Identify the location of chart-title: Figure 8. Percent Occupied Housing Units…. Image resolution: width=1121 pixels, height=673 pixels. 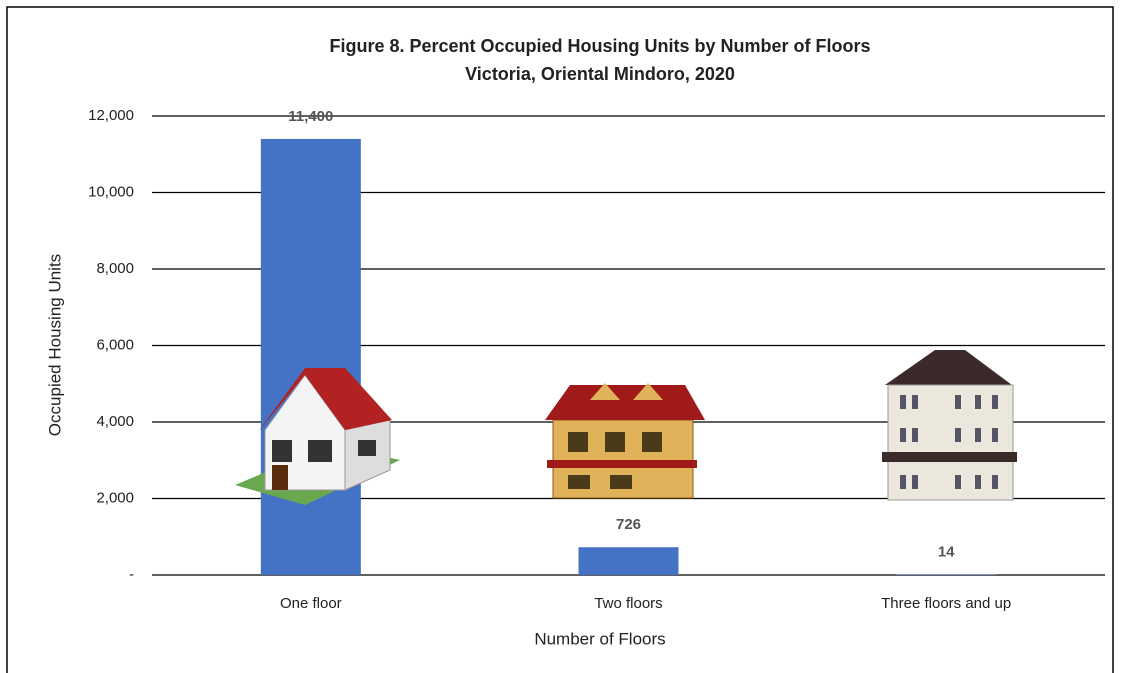
(599, 46).